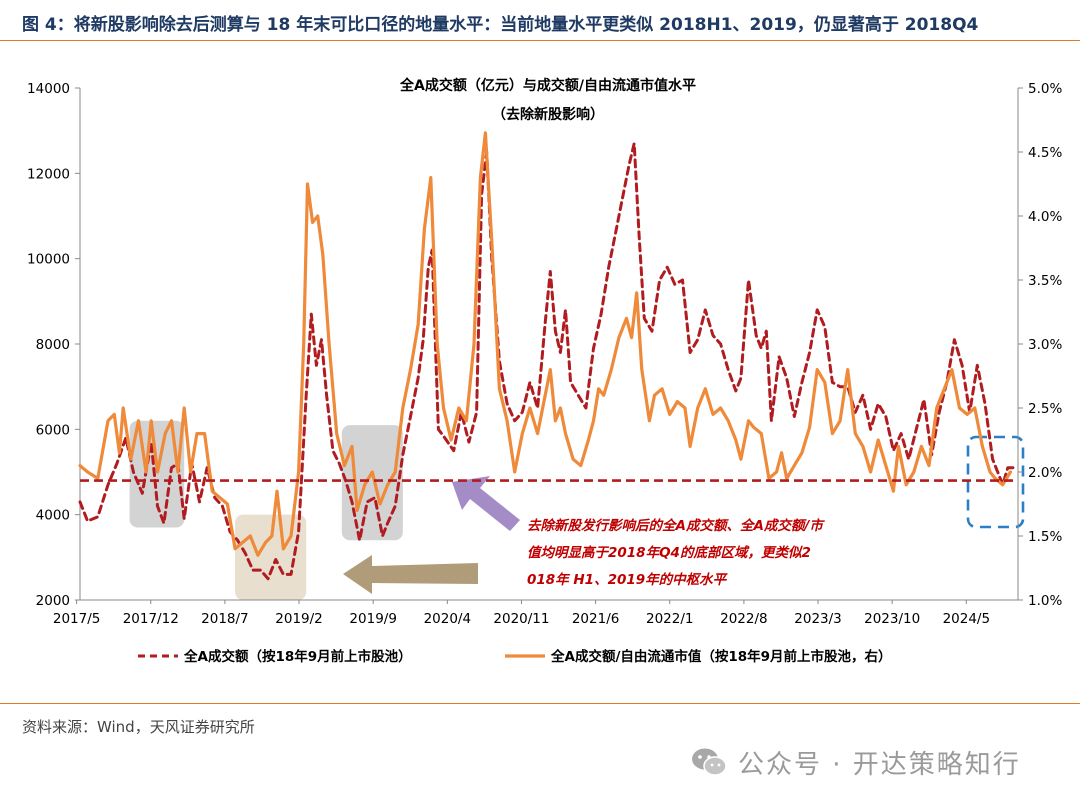  What do you see at coordinates (1045, 217) in the screenshot?
I see `right-tick-label: 4.0%` at bounding box center [1045, 217].